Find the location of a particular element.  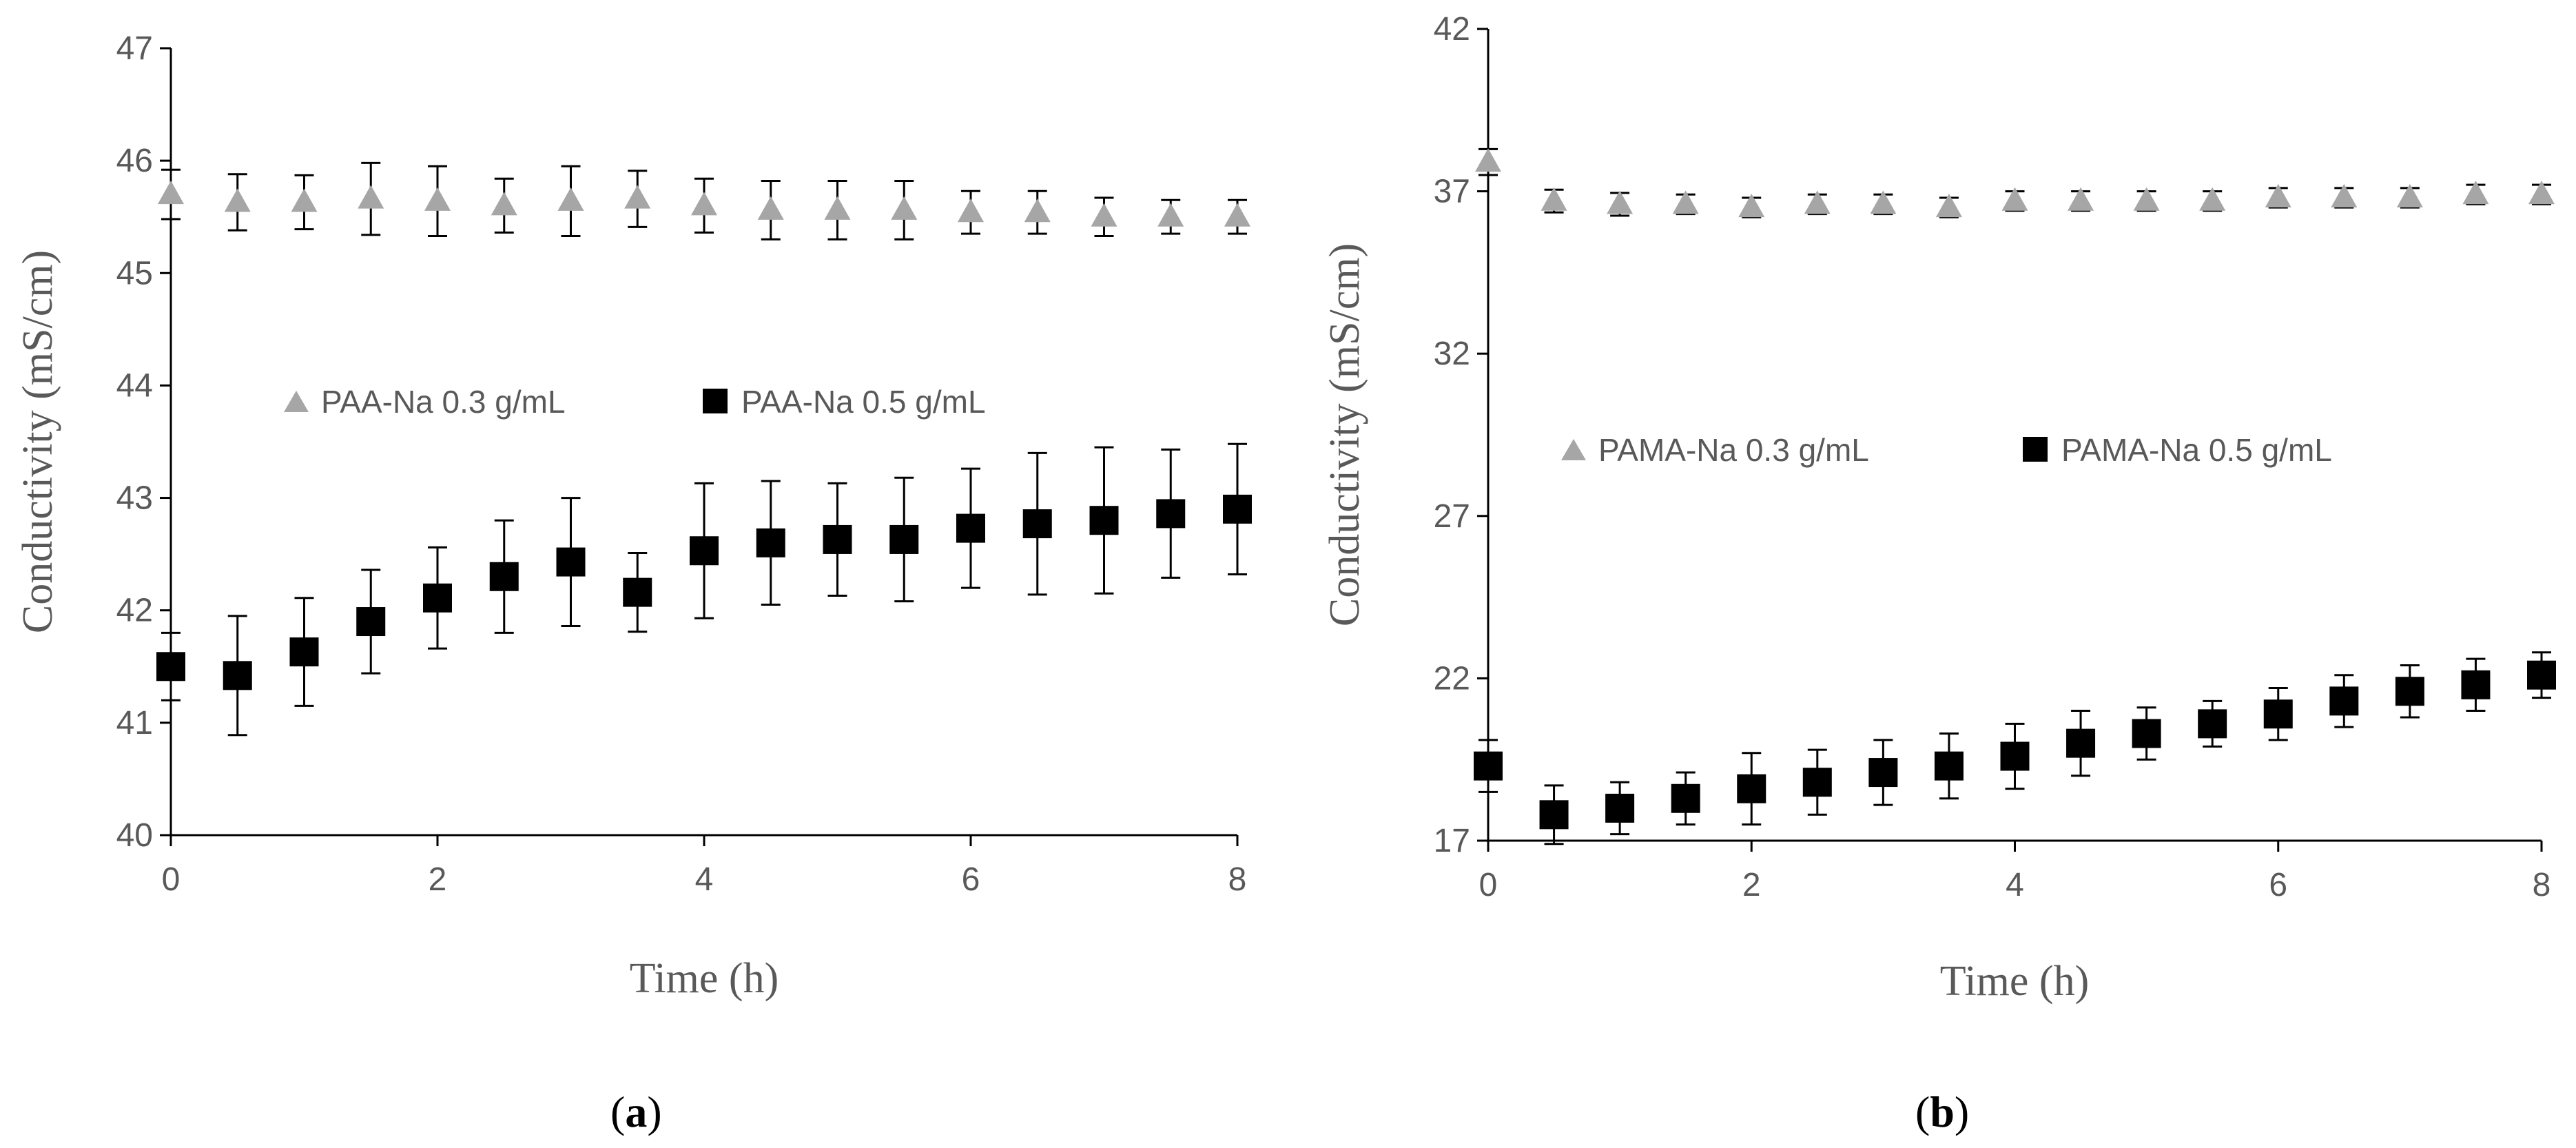

legend-label: PAA-Na 0.3 g/mL is located at coordinates (443, 402).